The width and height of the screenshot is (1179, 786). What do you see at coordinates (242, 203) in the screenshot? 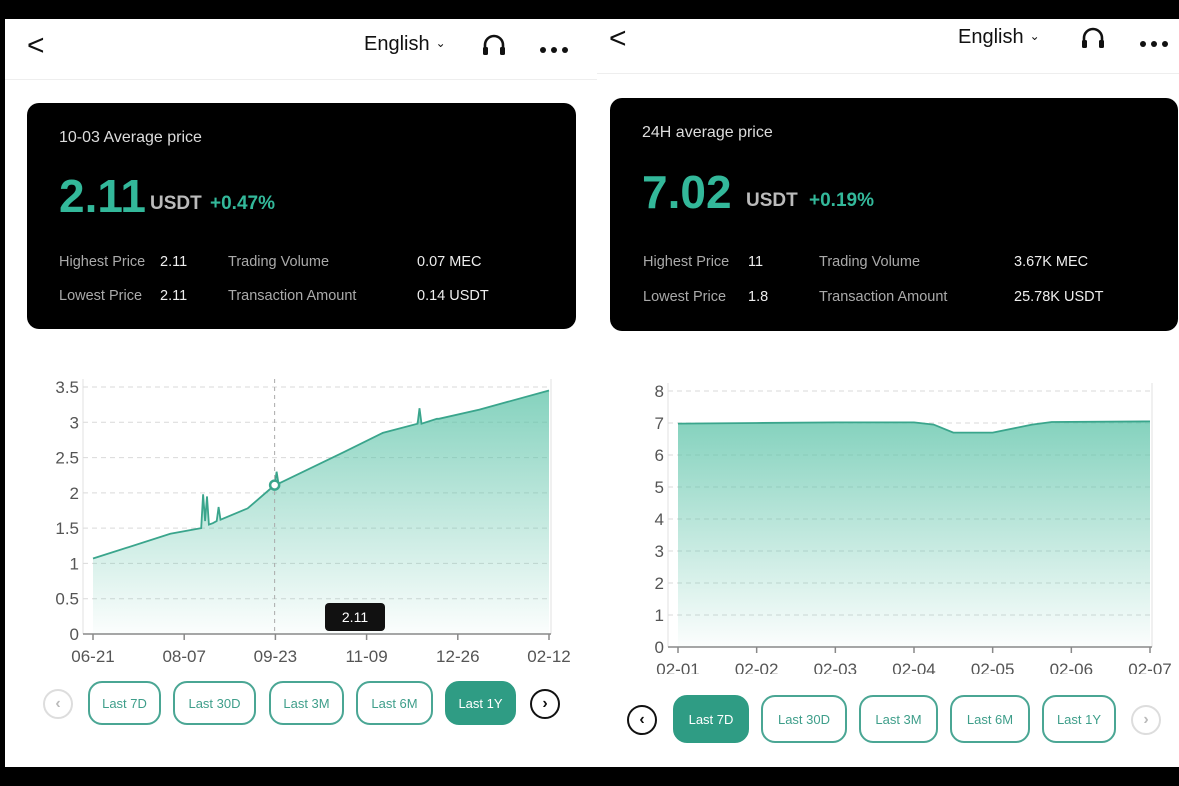
I see `price-change: +0.47%` at bounding box center [242, 203].